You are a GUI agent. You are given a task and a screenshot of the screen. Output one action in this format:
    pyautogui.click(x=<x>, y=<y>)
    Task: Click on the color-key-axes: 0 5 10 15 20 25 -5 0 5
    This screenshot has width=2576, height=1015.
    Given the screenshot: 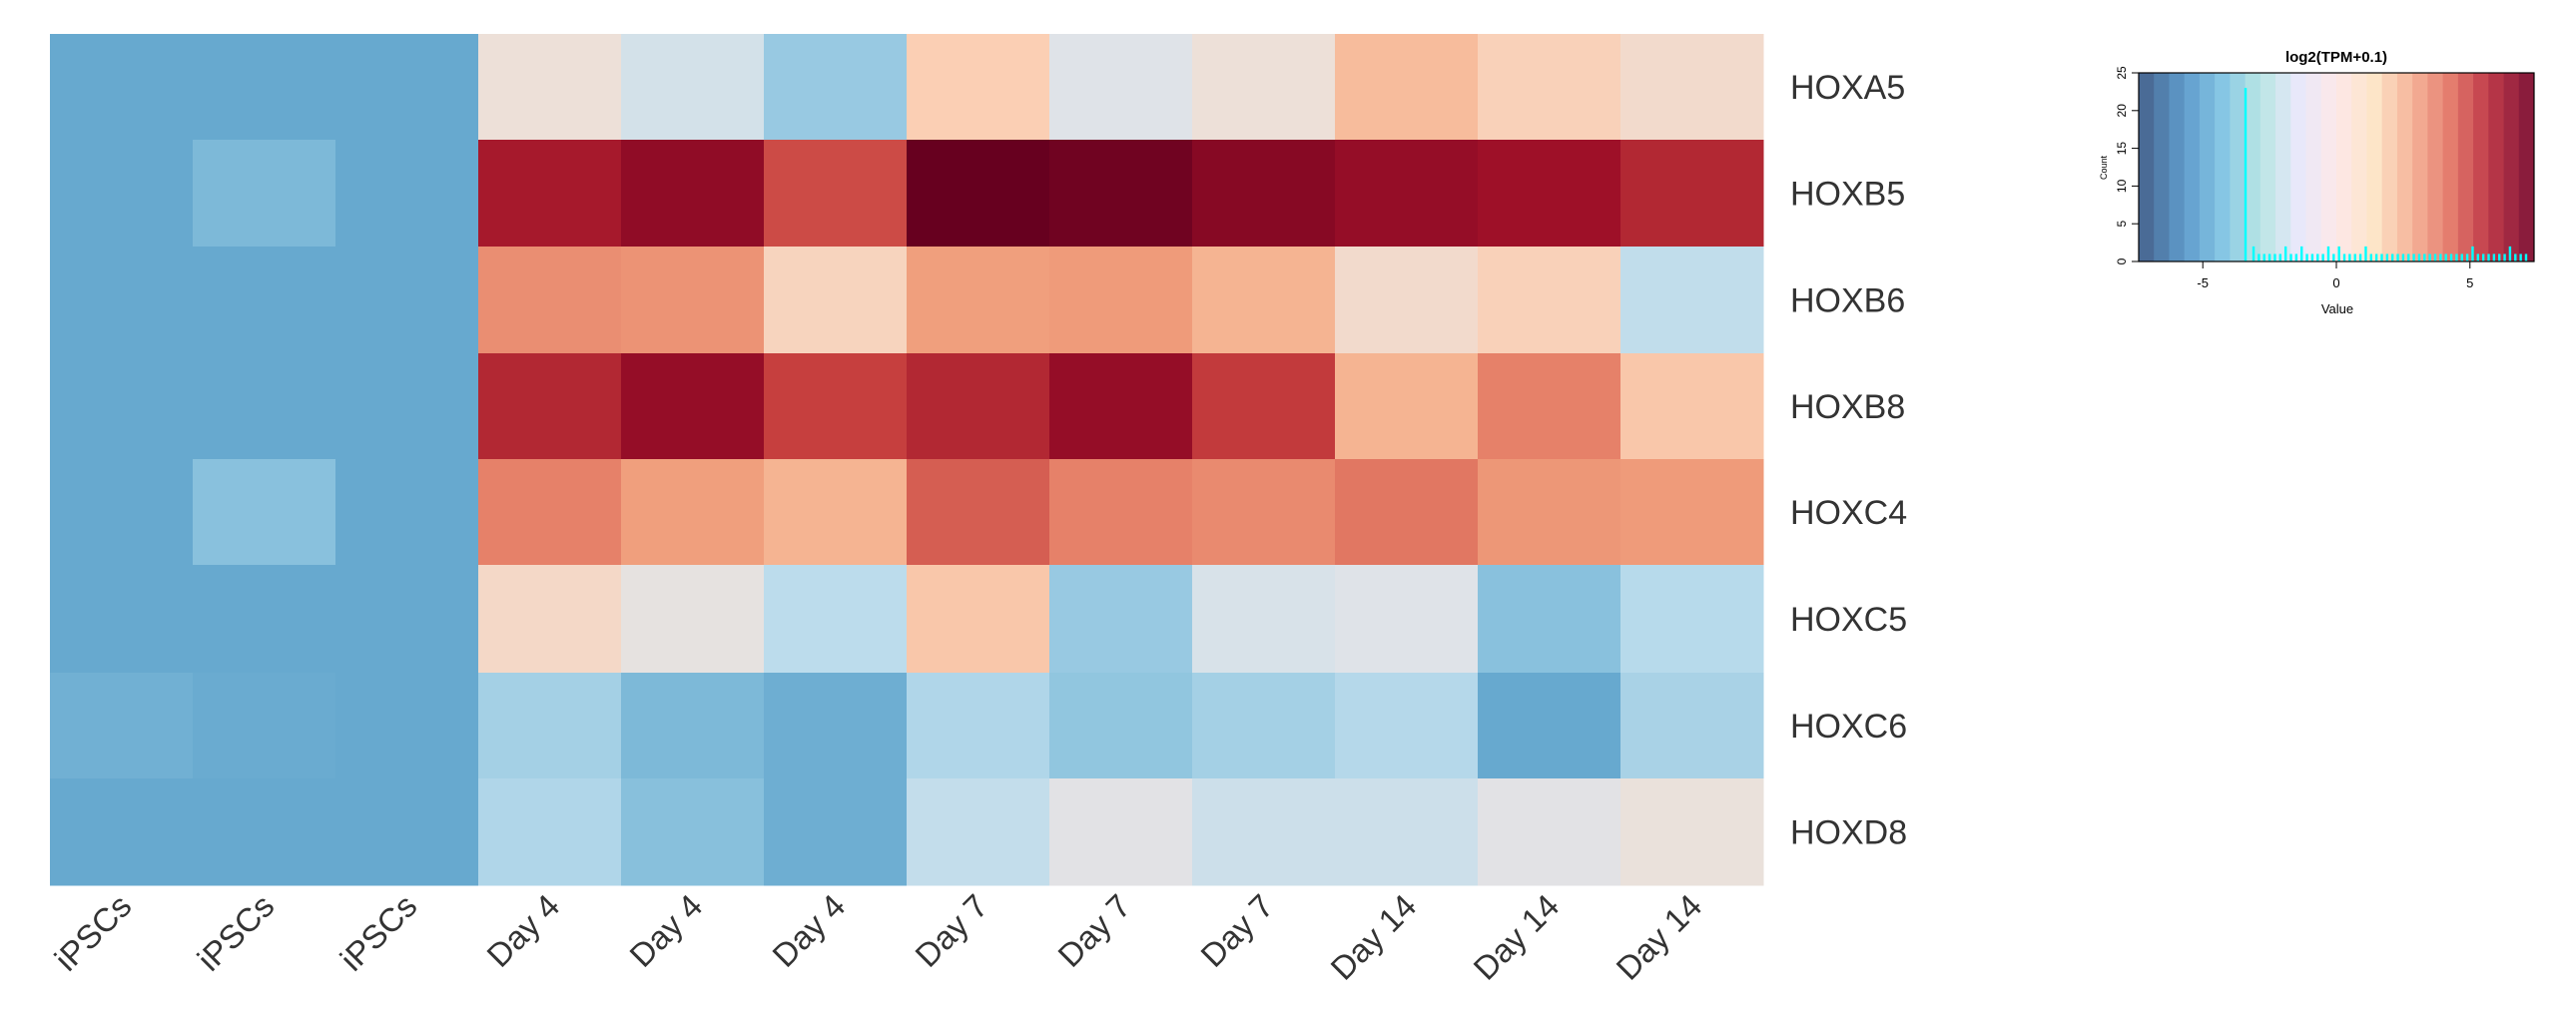 What is the action you would take?
    pyautogui.click(x=2325, y=178)
    